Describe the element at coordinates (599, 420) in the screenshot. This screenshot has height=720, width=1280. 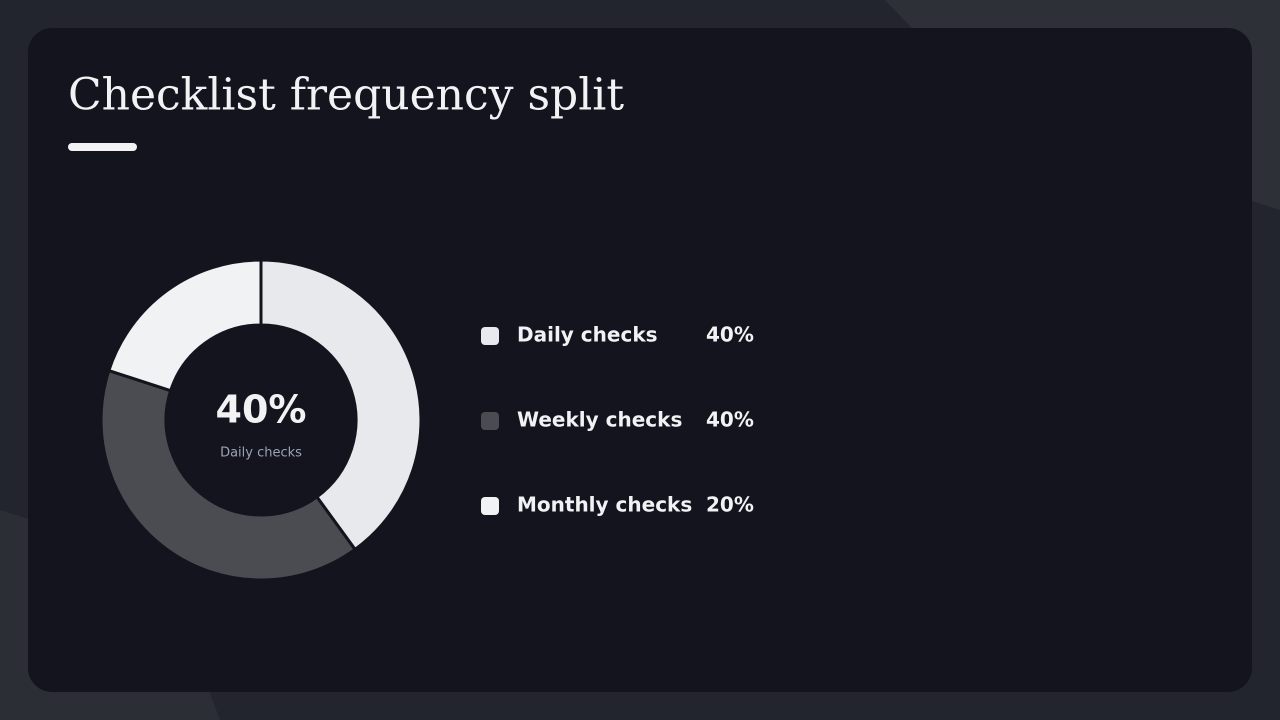
I see `legend-label: Weekly checks` at that location.